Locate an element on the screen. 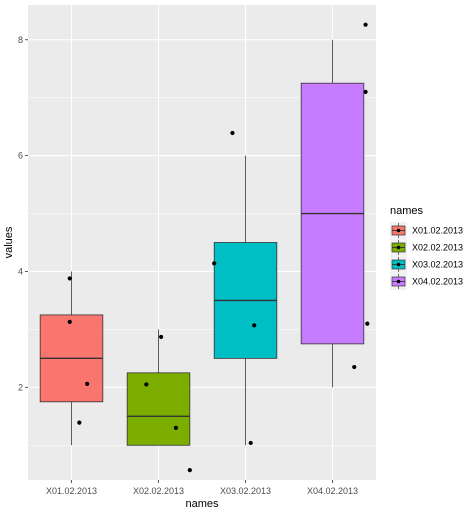 The image size is (474, 515). x-axis-title: names is located at coordinates (202, 504).